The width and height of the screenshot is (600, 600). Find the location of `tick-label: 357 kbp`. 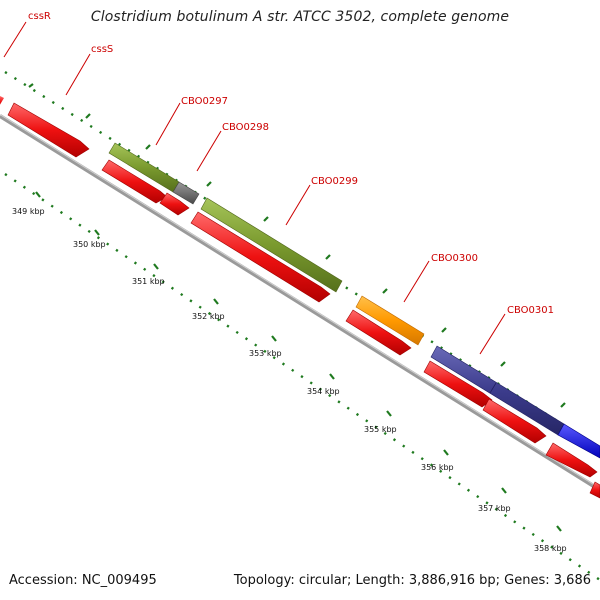

tick-label: 357 kbp is located at coordinates (494, 508).